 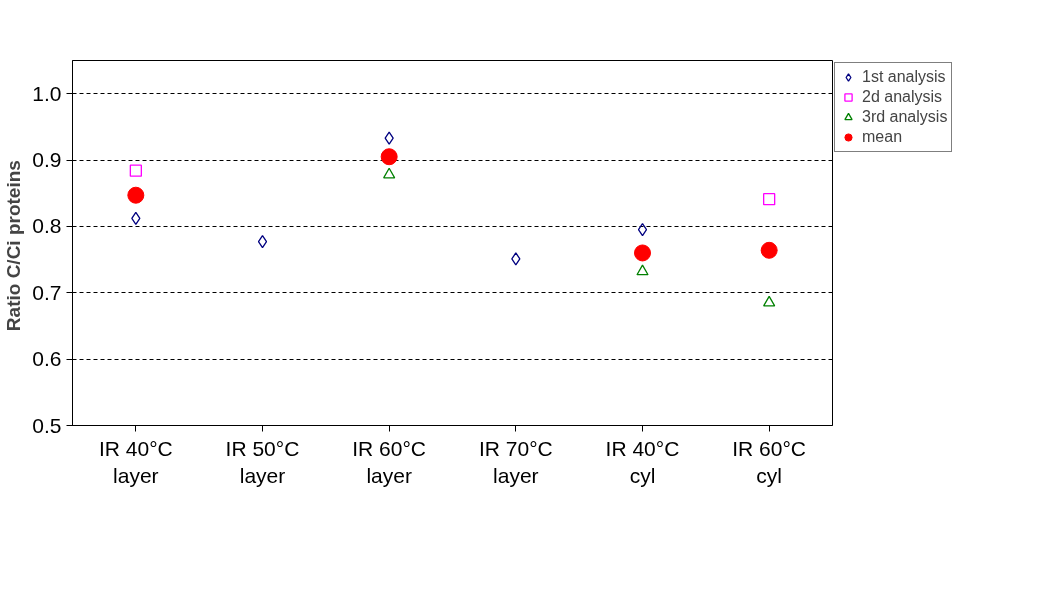 I want to click on legend-label: 2d analysis, so click(x=902, y=97).